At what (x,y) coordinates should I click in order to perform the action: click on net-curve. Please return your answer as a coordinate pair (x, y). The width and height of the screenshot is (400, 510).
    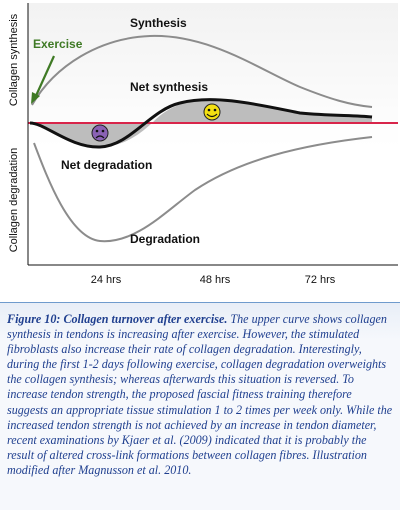
    Looking at the image, I should click on (201, 123).